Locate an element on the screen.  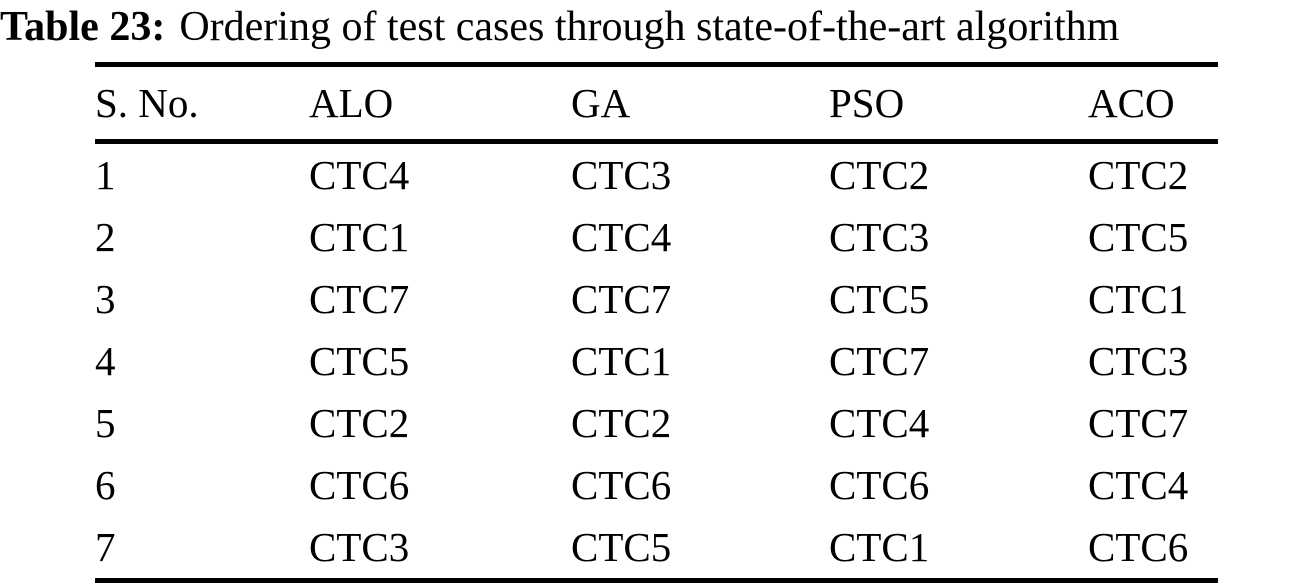
table-caption-label: Table 23: is located at coordinates (83, 27).